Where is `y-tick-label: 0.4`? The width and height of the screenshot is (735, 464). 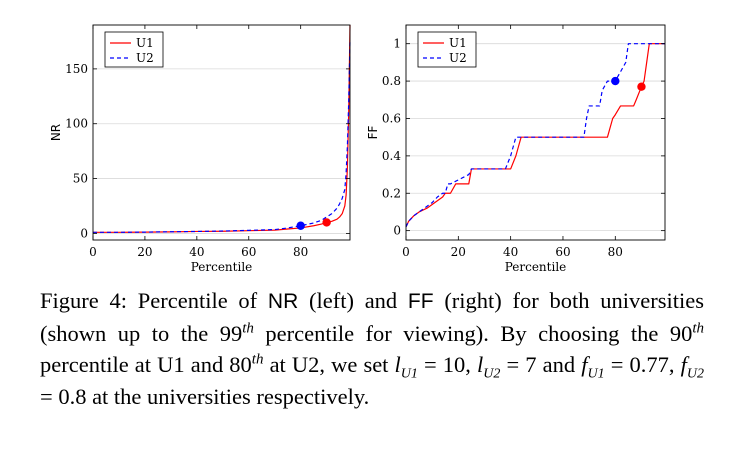 y-tick-label: 0.4 is located at coordinates (391, 156).